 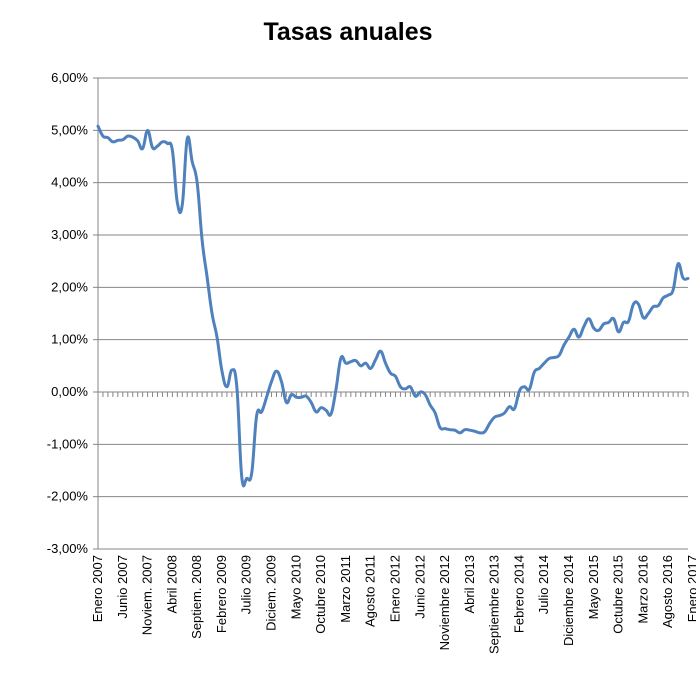 I want to click on x-tick-label: Septiembre 2013, so click(x=494, y=604).